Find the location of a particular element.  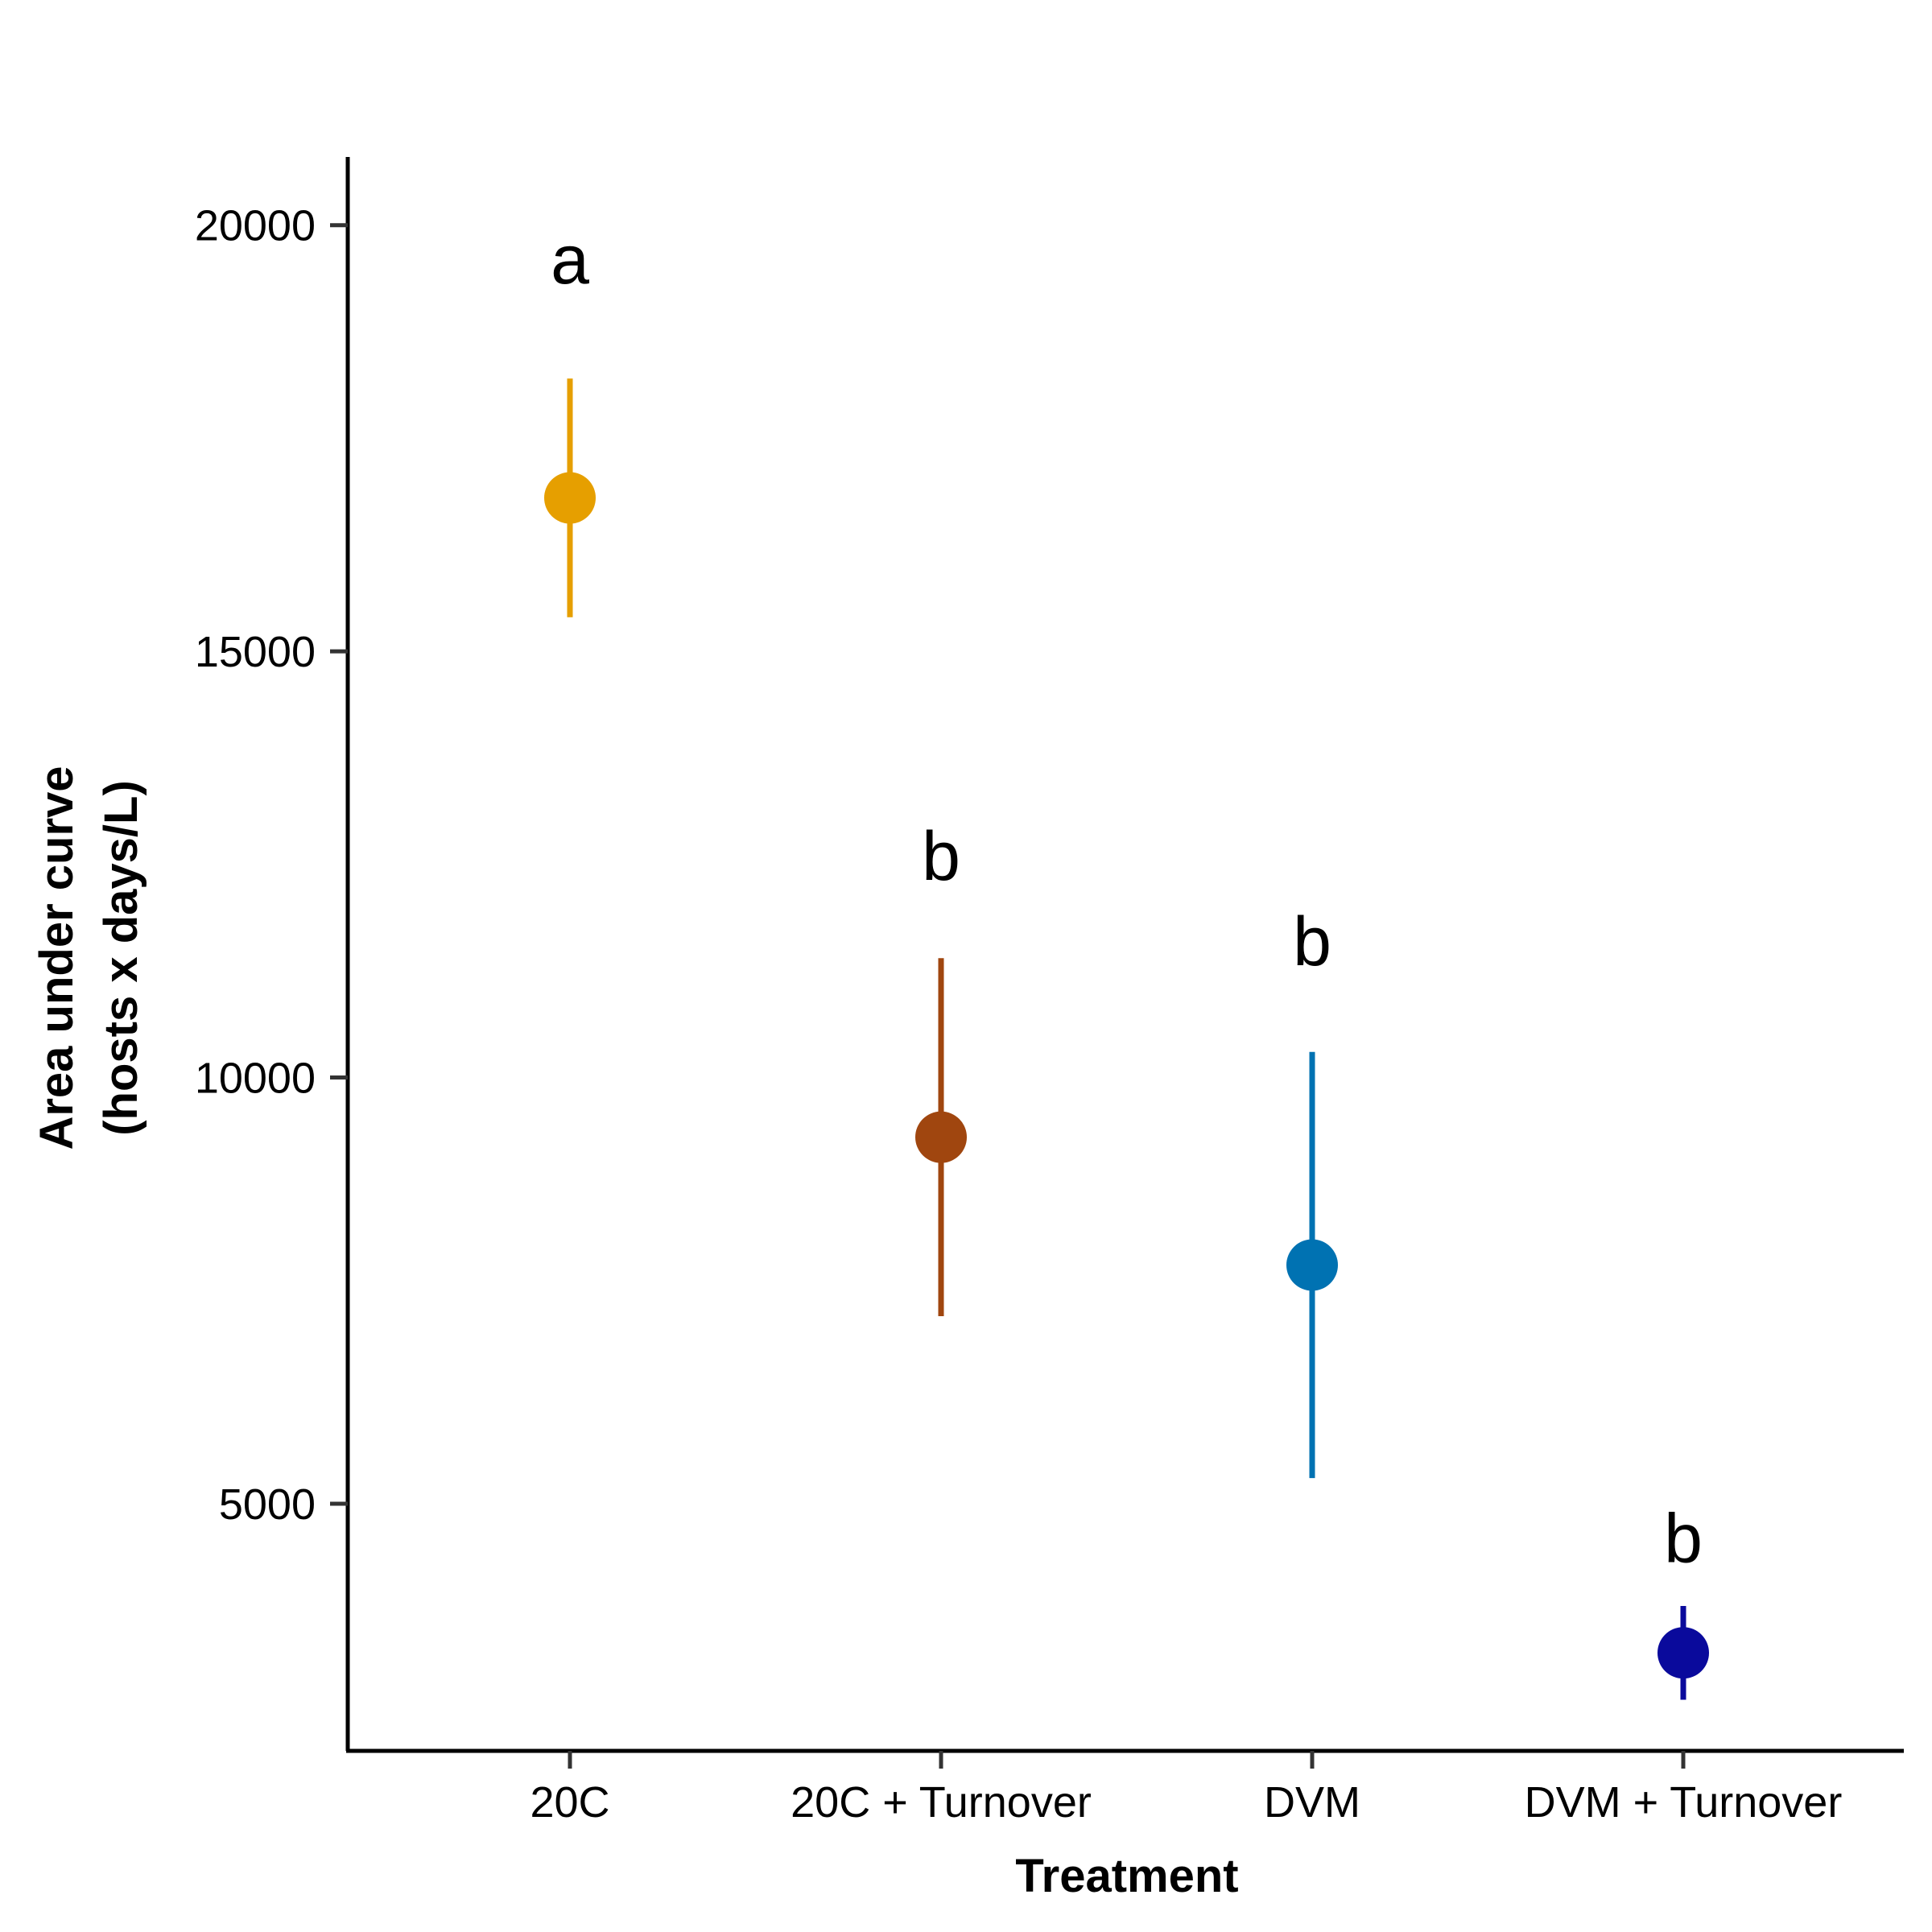

y-axis-title: Area under curve (hosts x days/L) is located at coordinates (89, 958).